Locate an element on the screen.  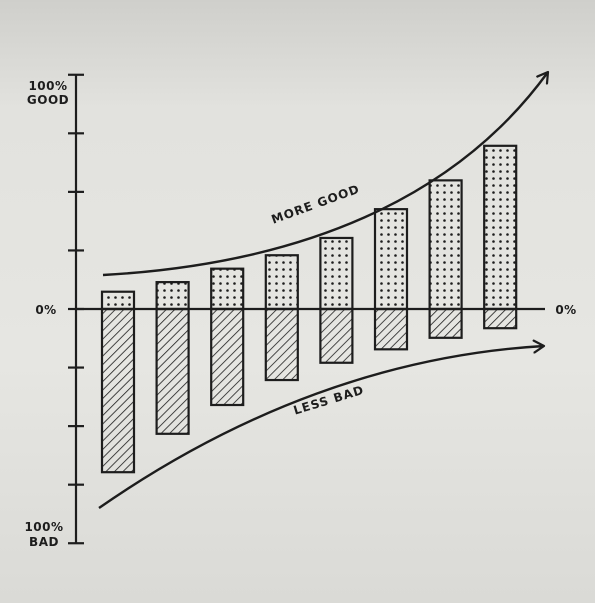
y-axis-ticks is located at coordinates (76, 309).